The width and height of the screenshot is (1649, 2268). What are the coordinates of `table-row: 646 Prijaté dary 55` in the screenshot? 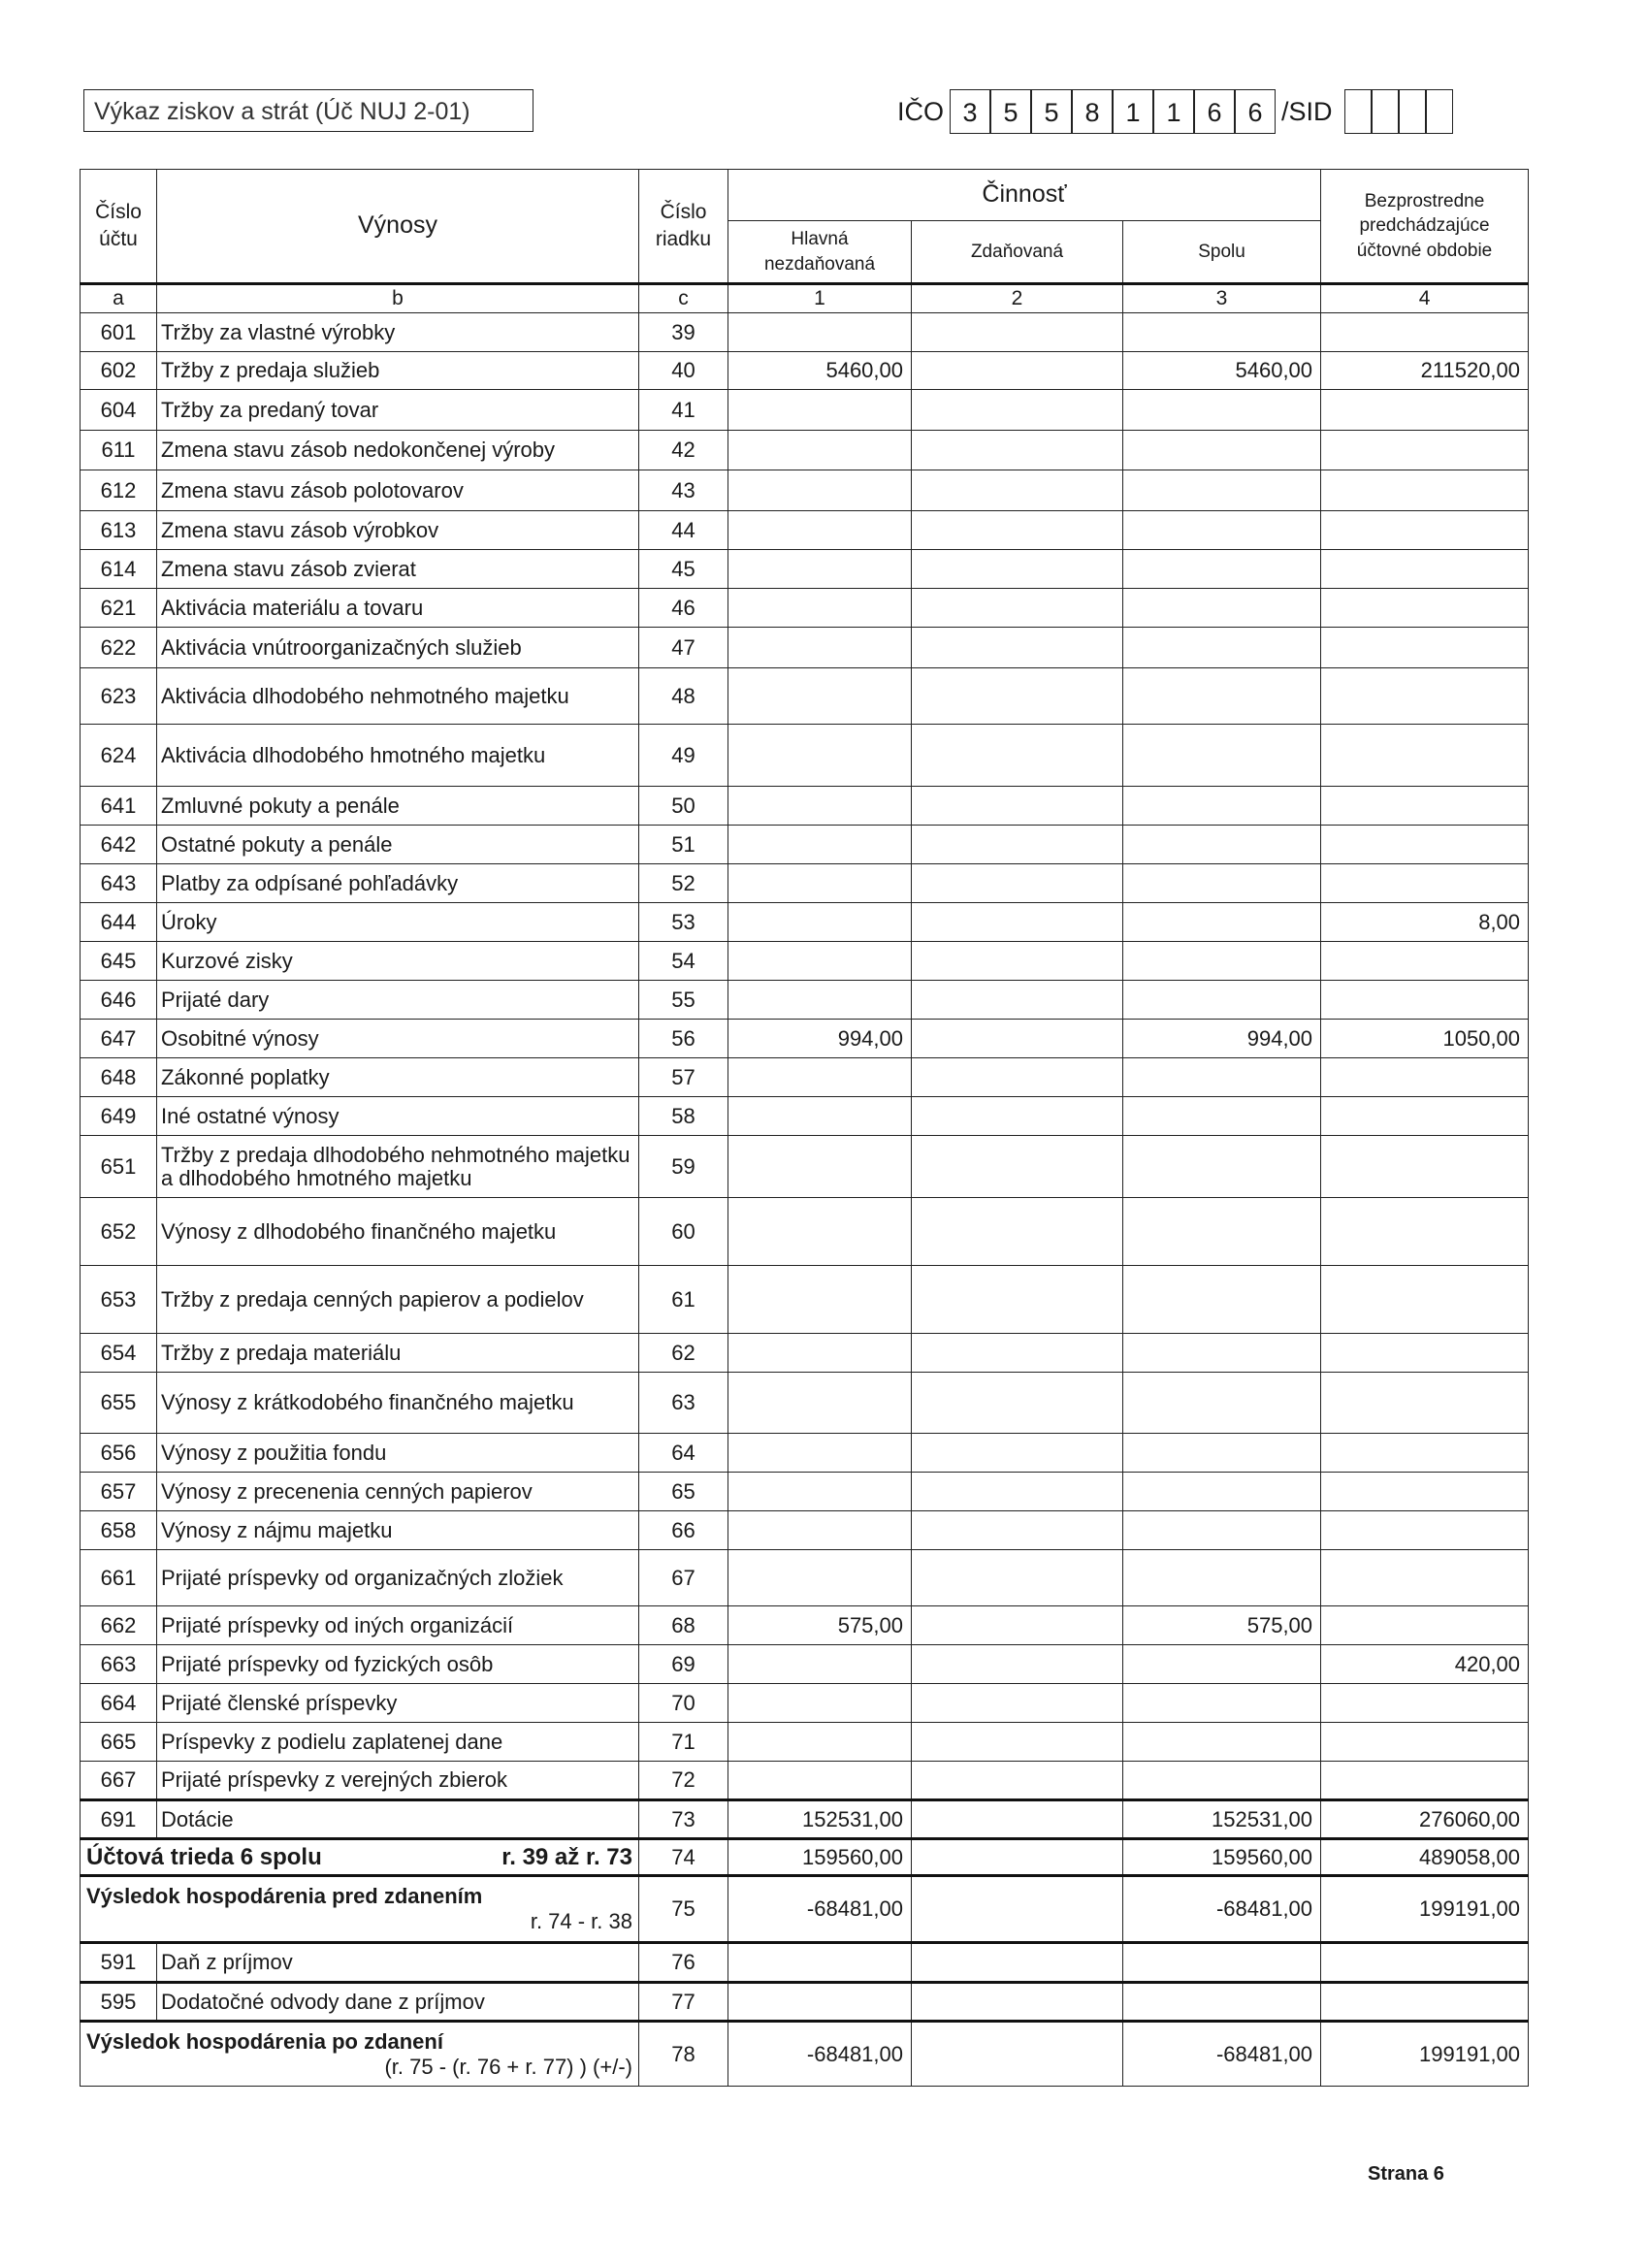 It's located at (805, 1000).